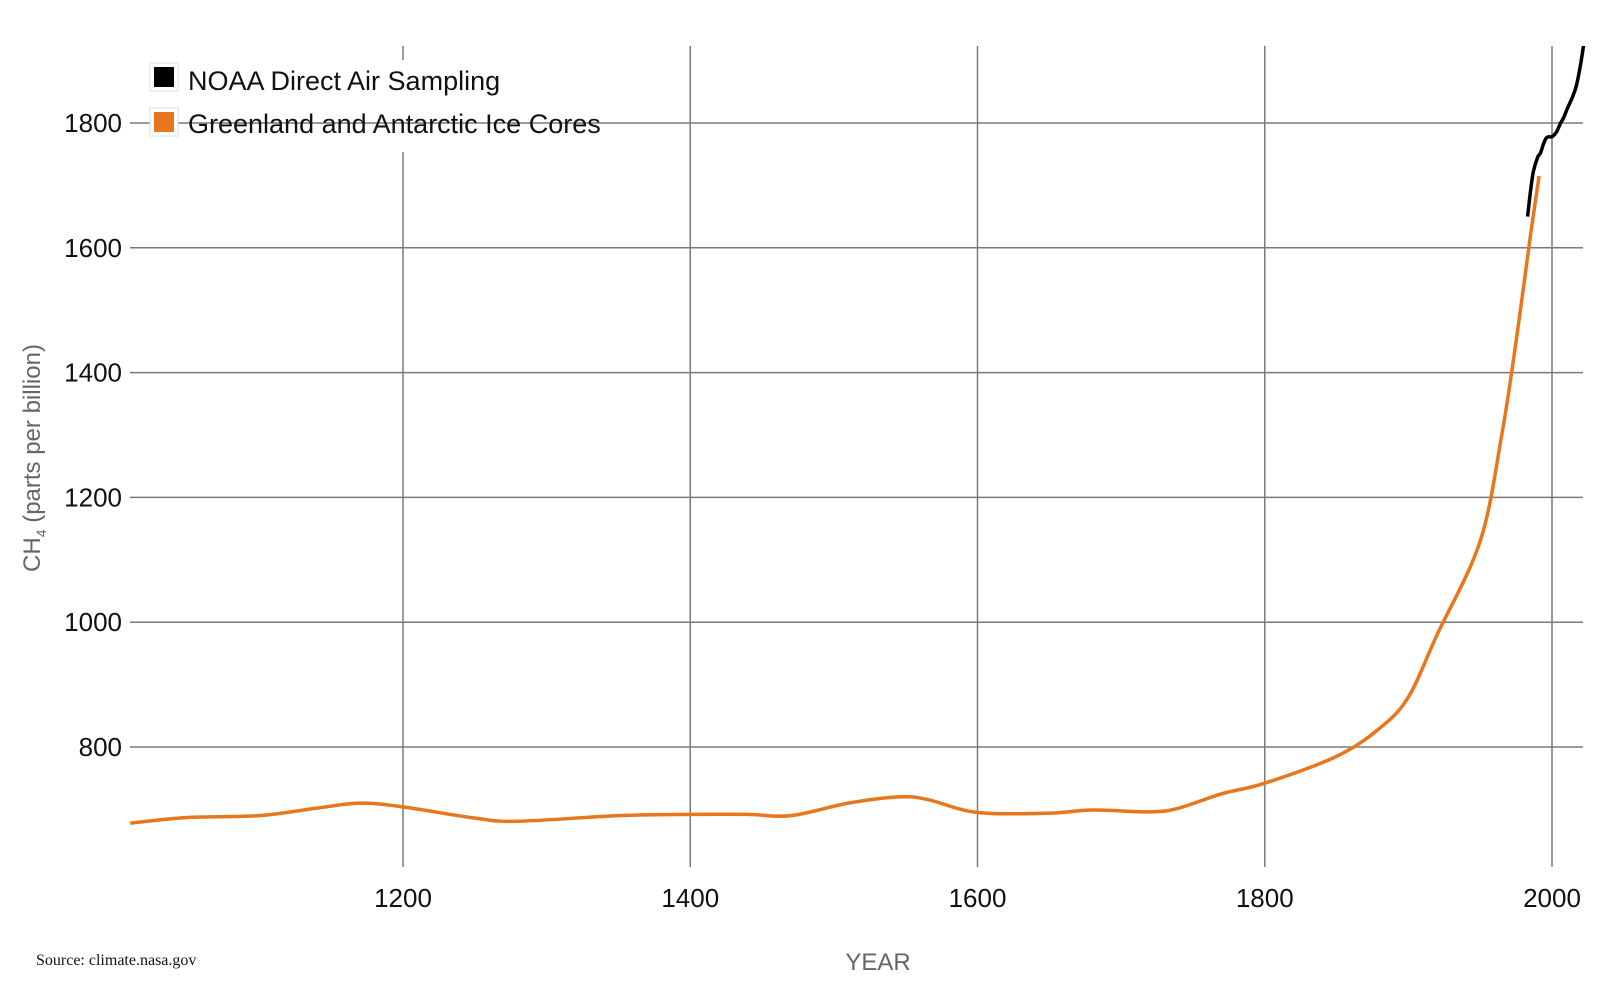  What do you see at coordinates (93, 123) in the screenshot?
I see `y-tick-label: 1800` at bounding box center [93, 123].